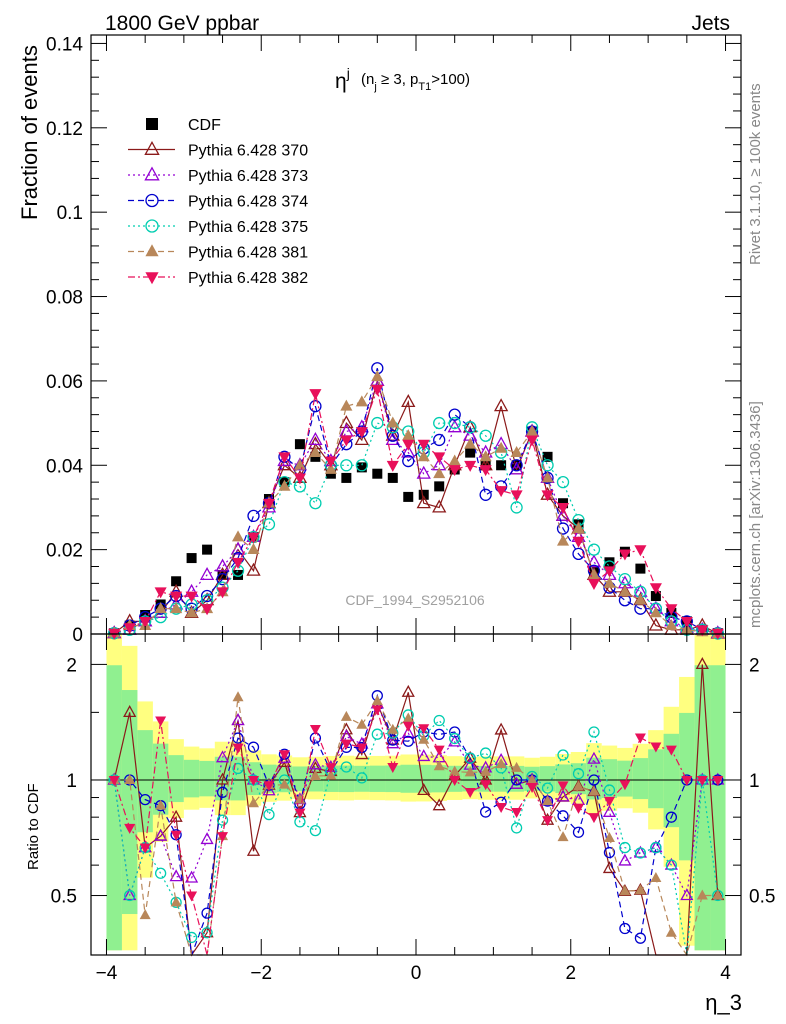  I want to click on x-tick-label: −2, so click(261, 973).